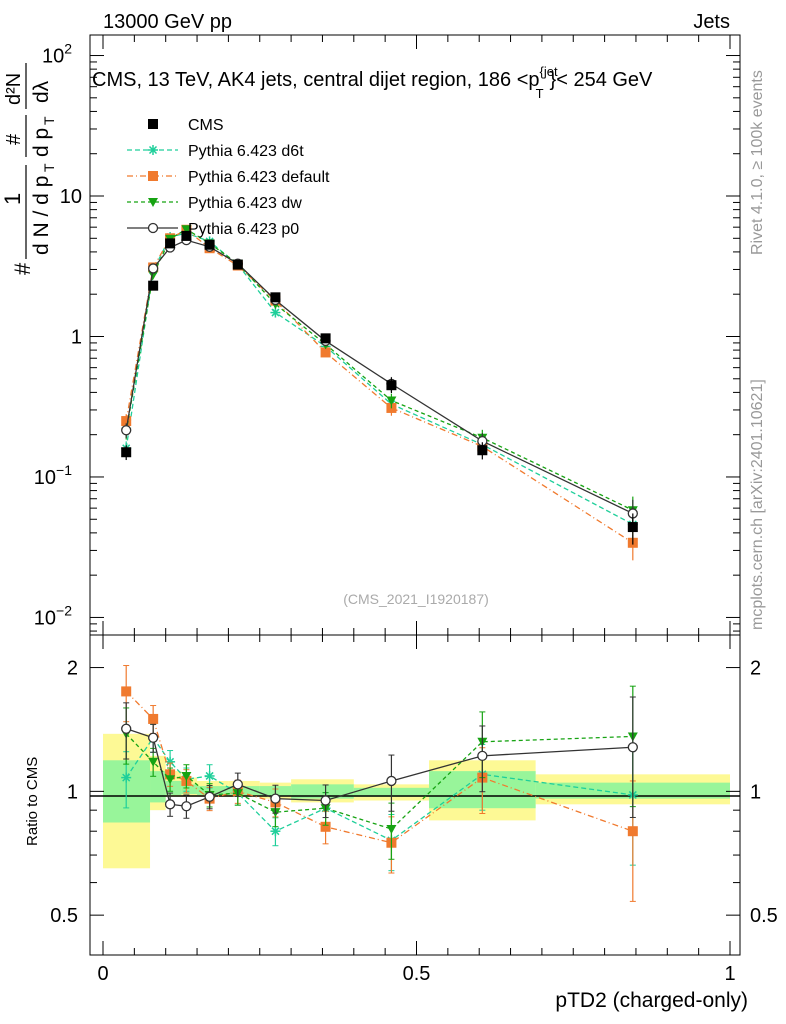 The height and width of the screenshot is (1024, 786). What do you see at coordinates (651, 1000) in the screenshot?
I see `x-axis-label: pTD2 (charged-only)` at bounding box center [651, 1000].